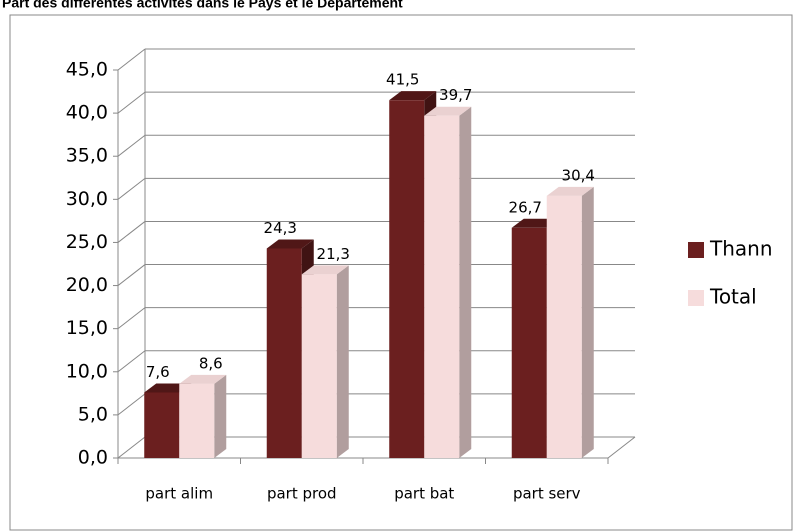  I want to click on legend-label: Total, so click(733, 297).